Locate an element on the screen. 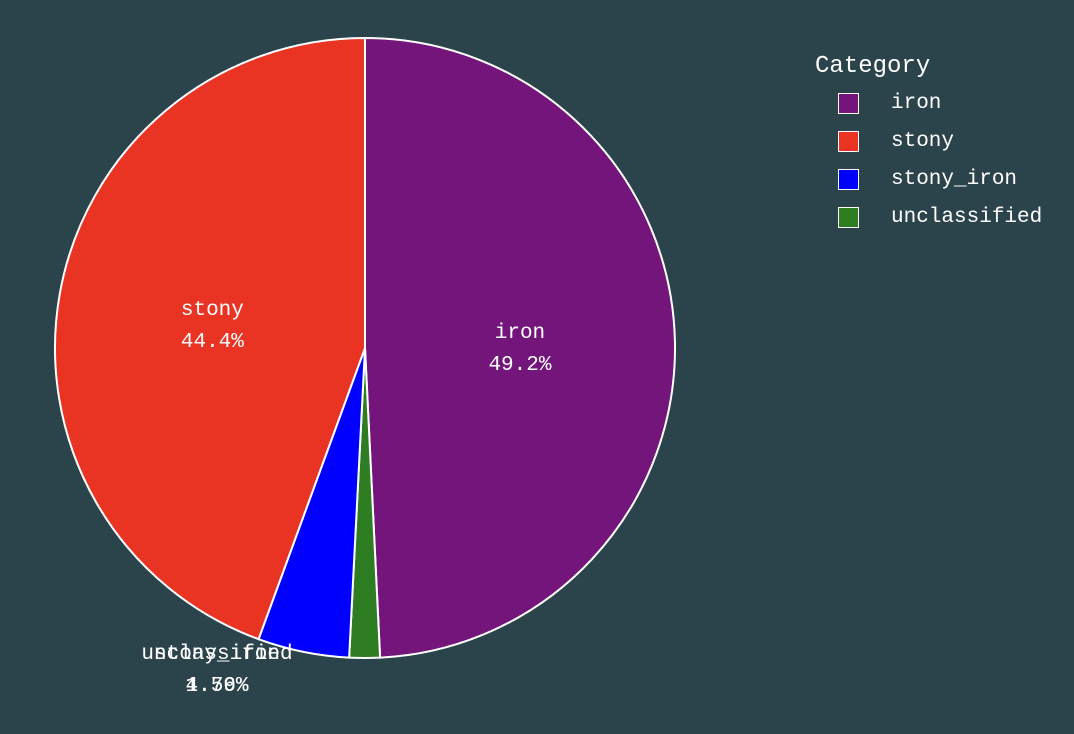  legend-swatch-stony-iron is located at coordinates (848, 179).